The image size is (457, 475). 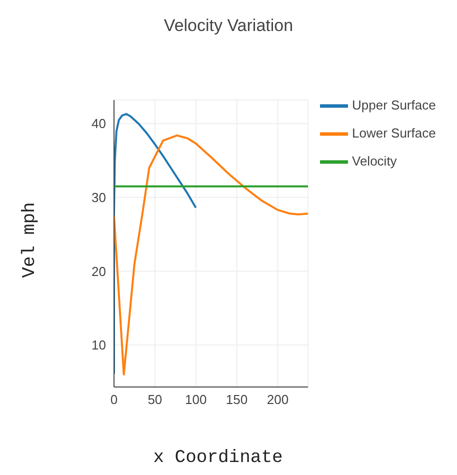 I want to click on x-tick-label: 100, so click(x=196, y=400).